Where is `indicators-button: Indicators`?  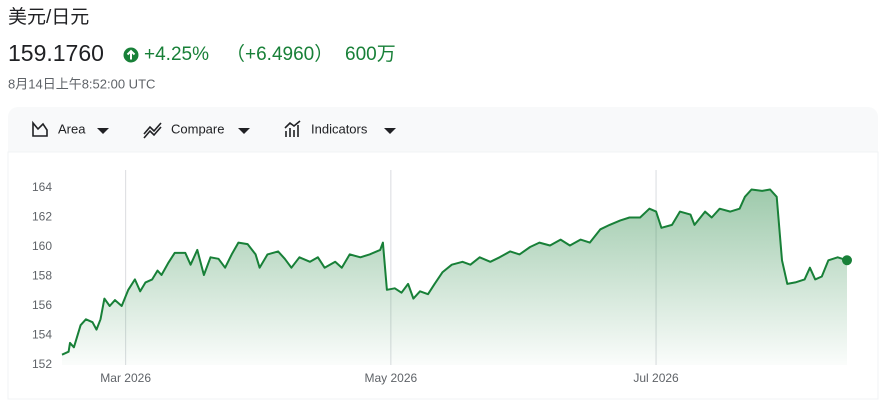 indicators-button: Indicators is located at coordinates (340, 128).